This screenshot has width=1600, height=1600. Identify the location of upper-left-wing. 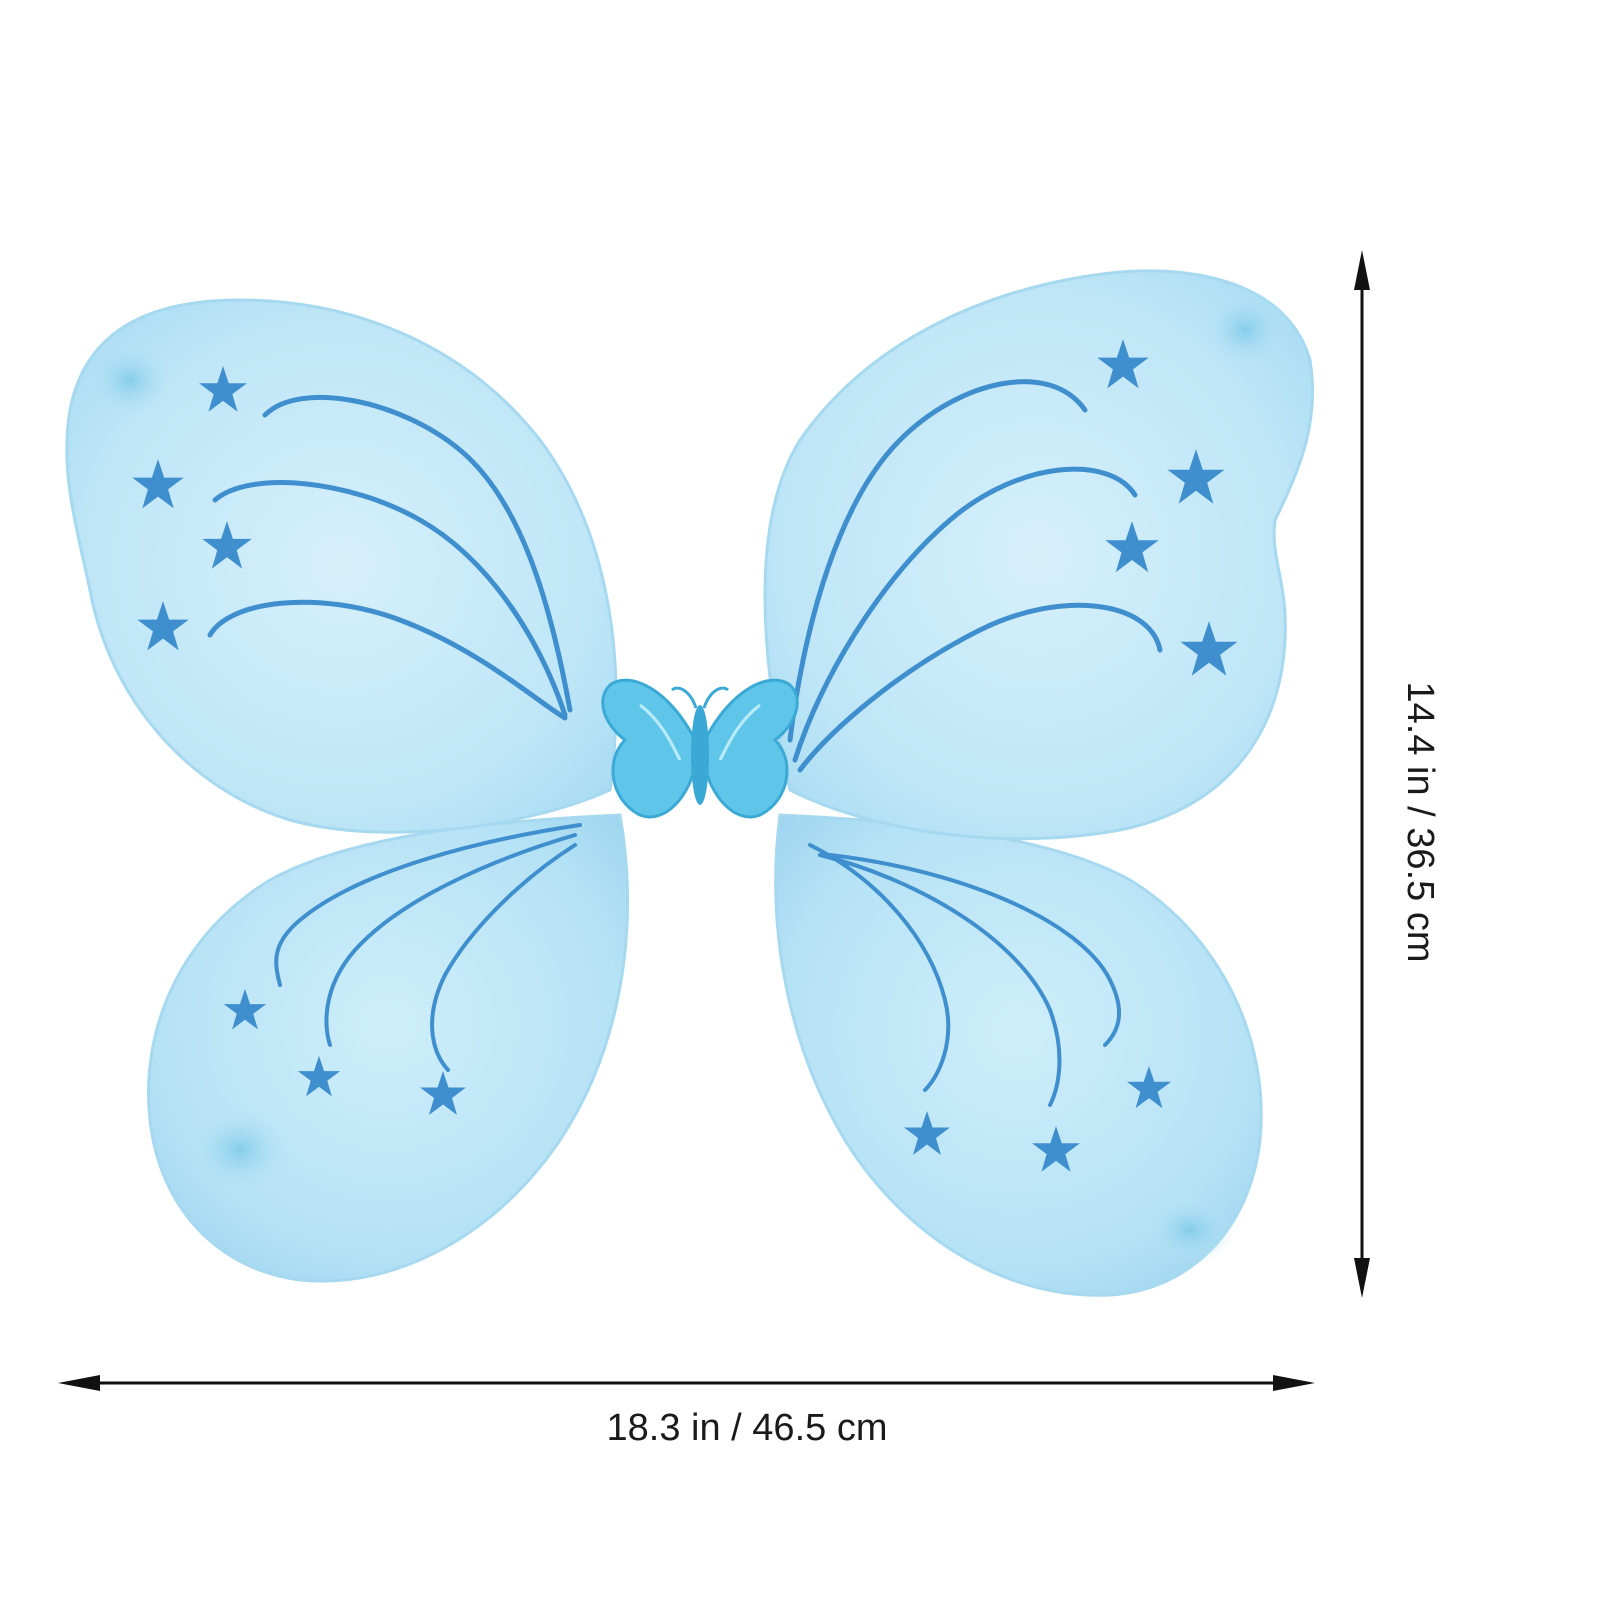
(341, 566).